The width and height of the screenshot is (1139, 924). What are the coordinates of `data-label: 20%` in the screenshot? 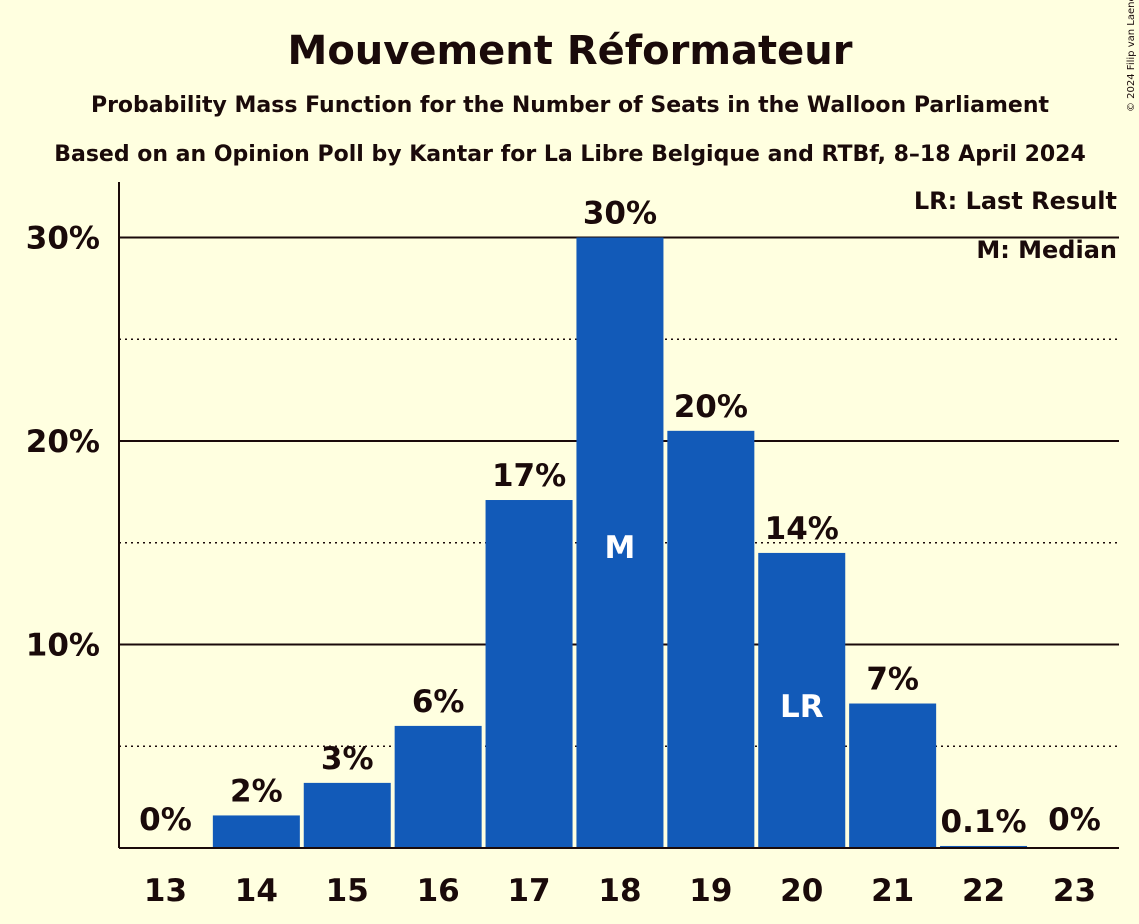 It's located at (711, 407).